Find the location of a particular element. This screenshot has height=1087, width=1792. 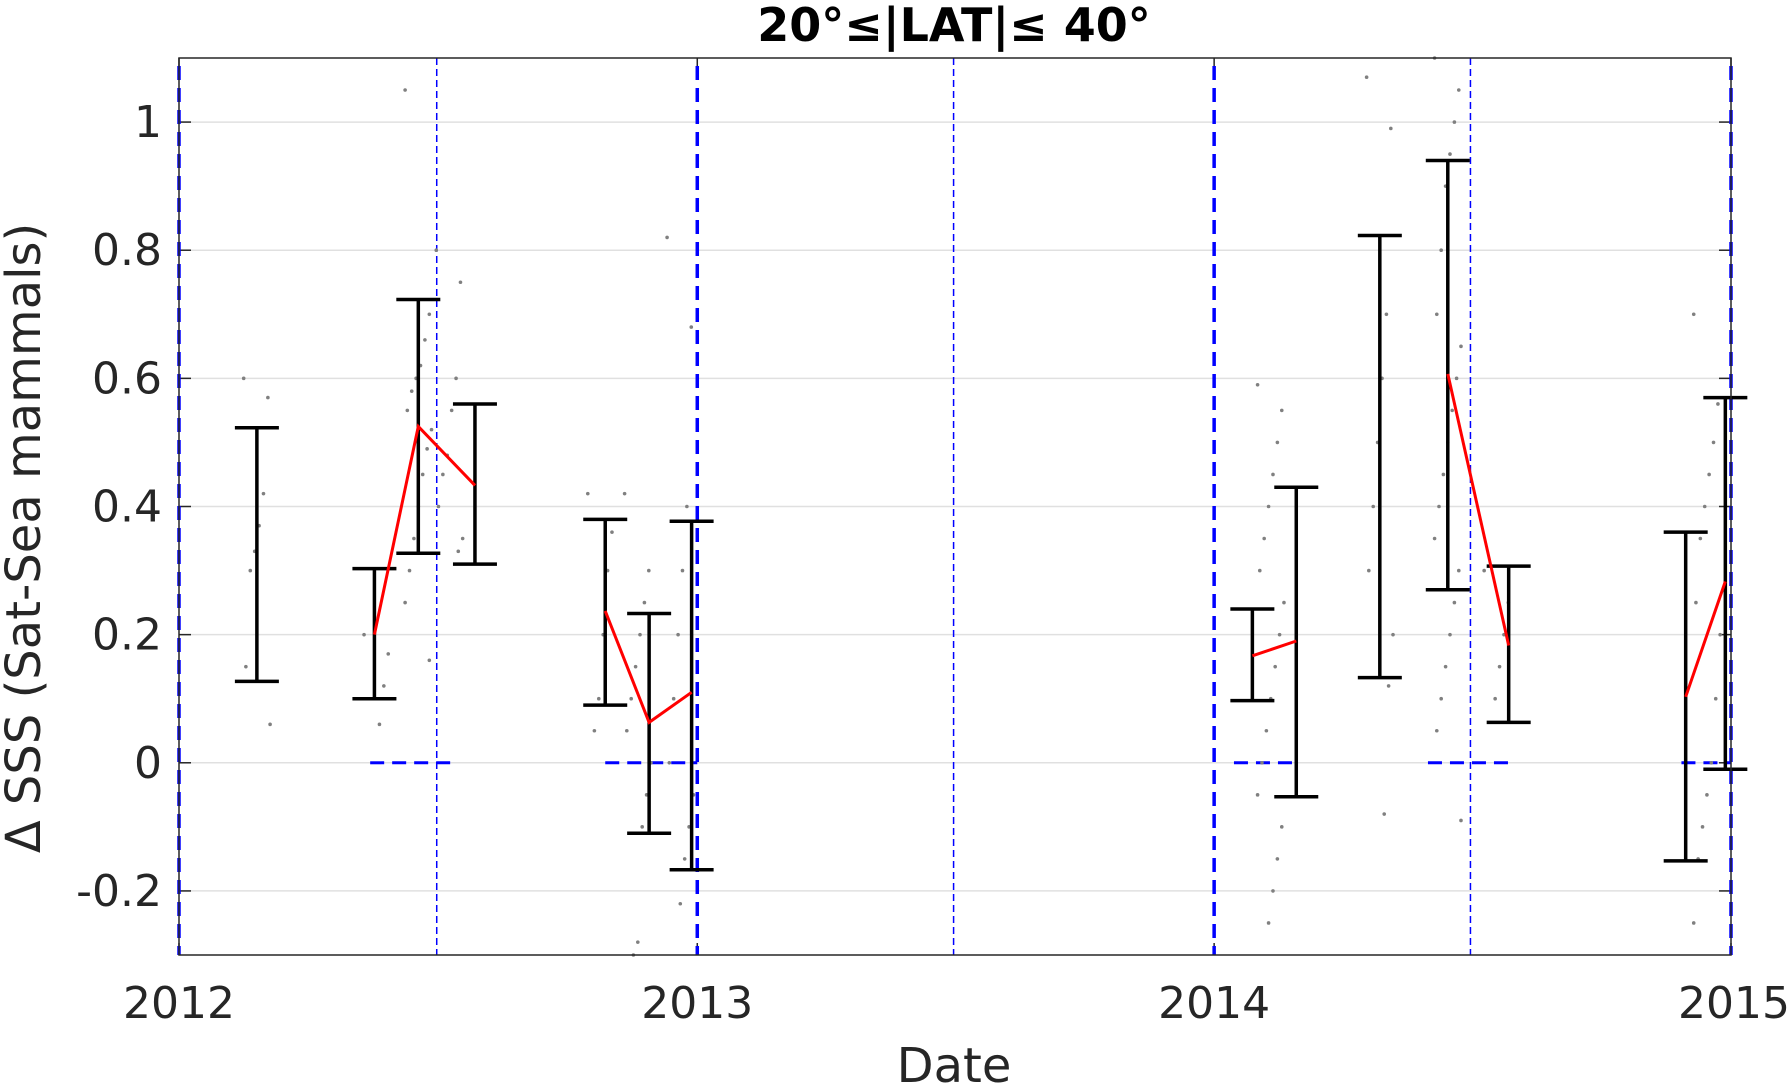

y-axis-label: Δ SSS (Sat-Sea mammals) is located at coordinates (26, 538).